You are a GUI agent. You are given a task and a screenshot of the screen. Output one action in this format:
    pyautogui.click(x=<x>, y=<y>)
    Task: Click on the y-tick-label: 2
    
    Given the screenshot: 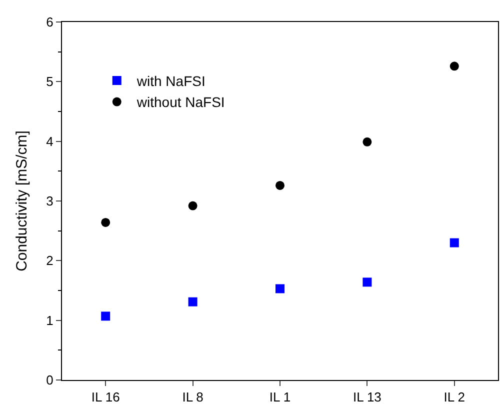 What is the action you would take?
    pyautogui.click(x=50, y=260)
    